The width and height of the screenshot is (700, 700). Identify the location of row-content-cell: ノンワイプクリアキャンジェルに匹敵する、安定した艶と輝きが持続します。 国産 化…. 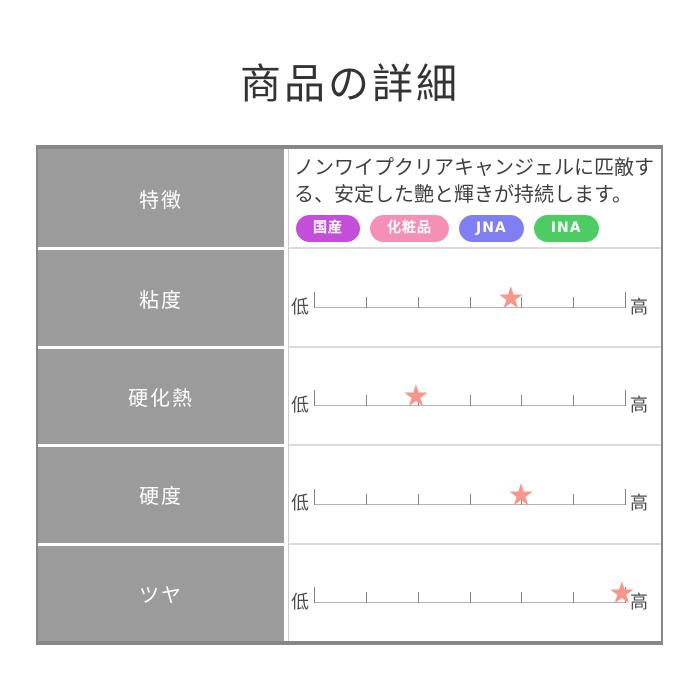
(474, 198).